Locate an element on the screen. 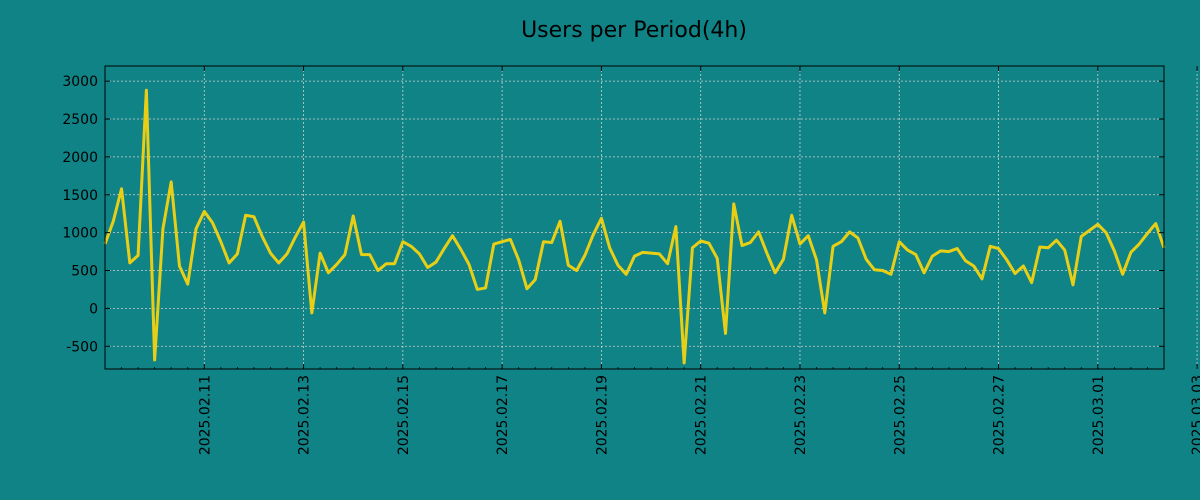  x-tick-label: 2025.02.11 is located at coordinates (205, 415).